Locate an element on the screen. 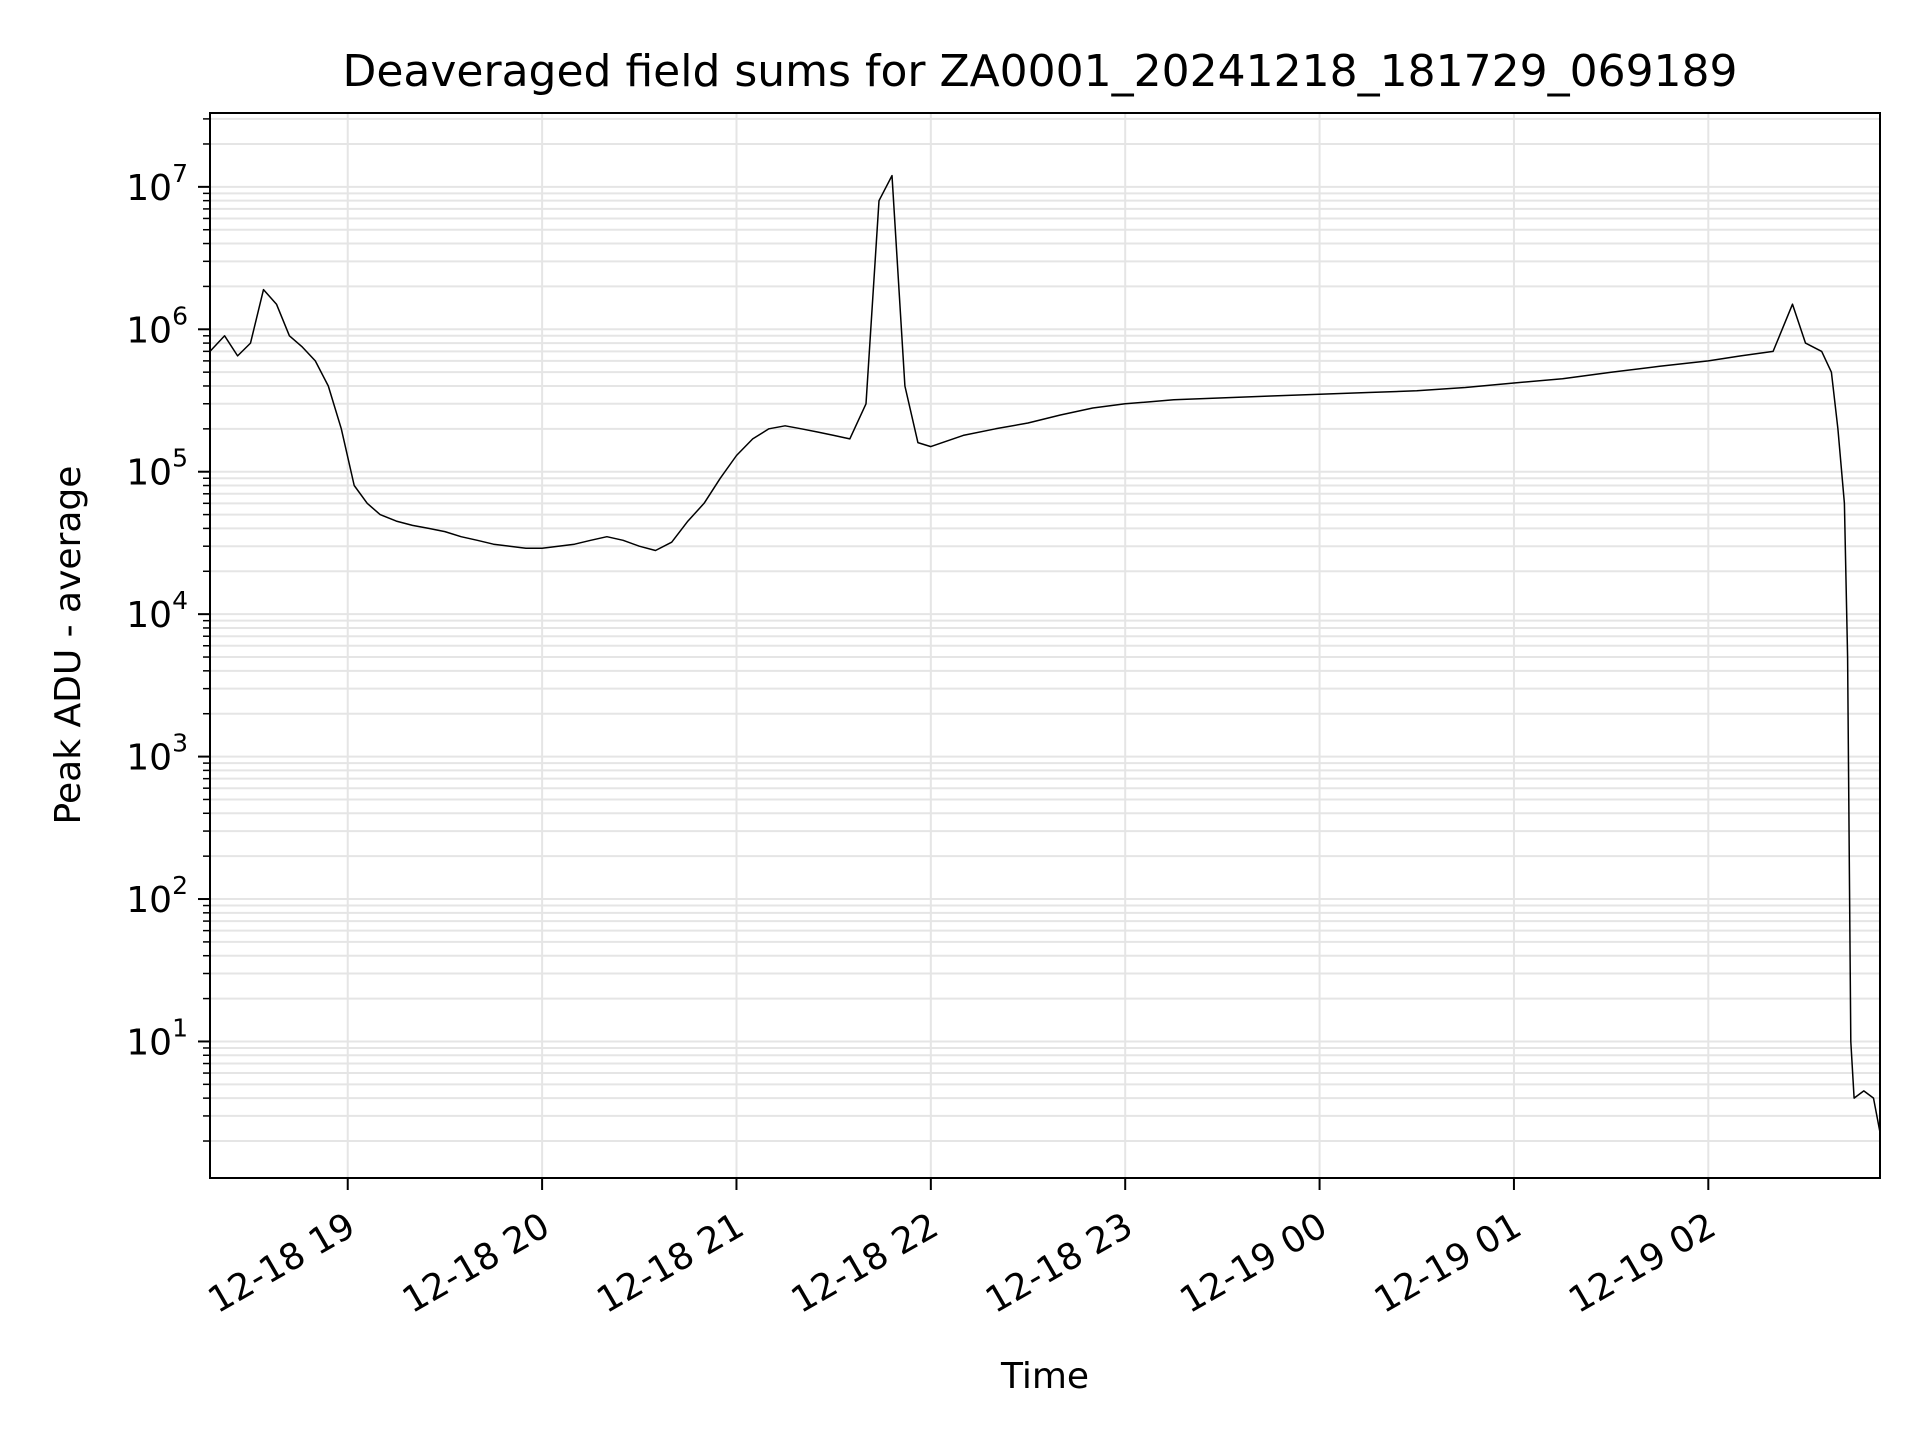 This screenshot has width=1920, height=1440. y-tick-label: 10³ is located at coordinates (157, 754).